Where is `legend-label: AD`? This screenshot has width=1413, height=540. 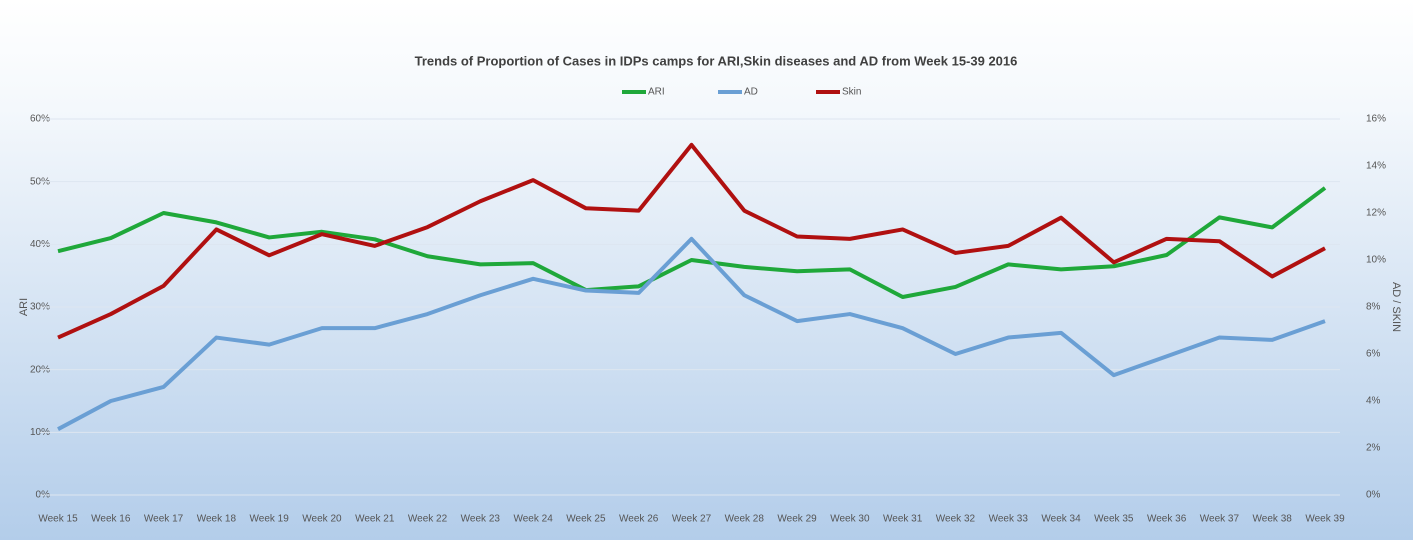
legend-label: AD is located at coordinates (751, 92).